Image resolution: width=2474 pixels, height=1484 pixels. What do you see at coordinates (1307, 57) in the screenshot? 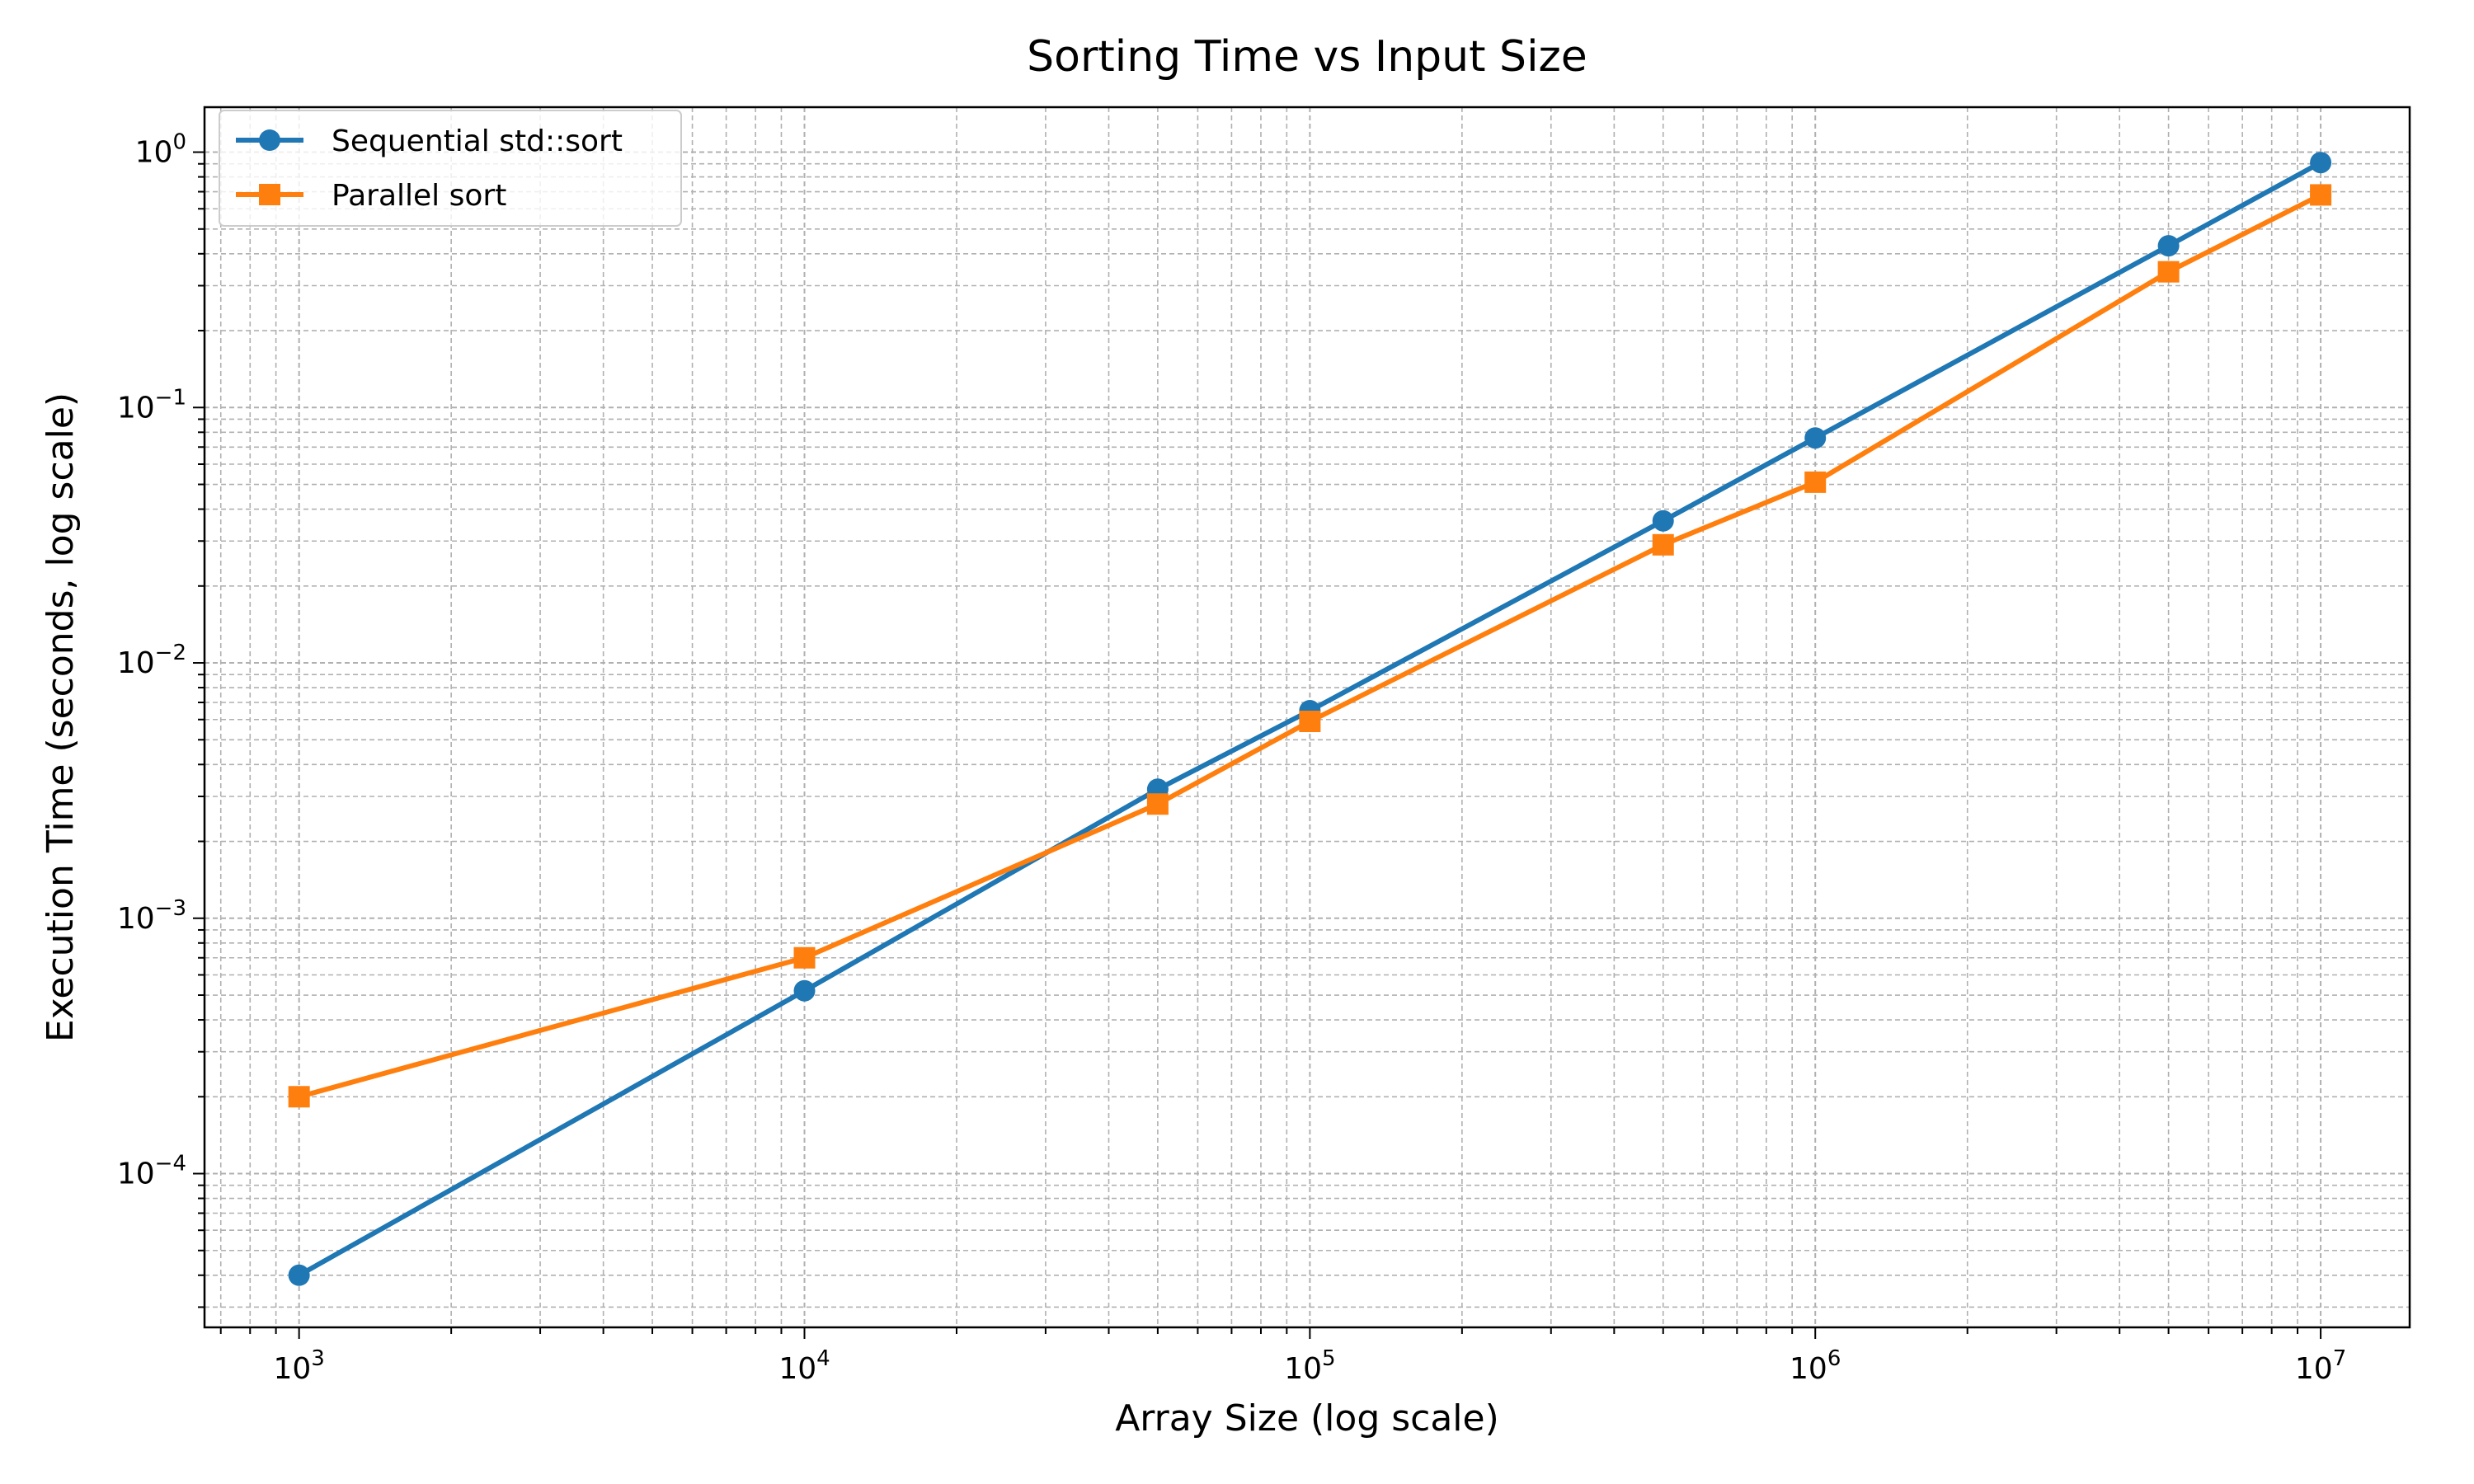
I see `chart-title: Sorting Time vs Input Size` at bounding box center [1307, 57].